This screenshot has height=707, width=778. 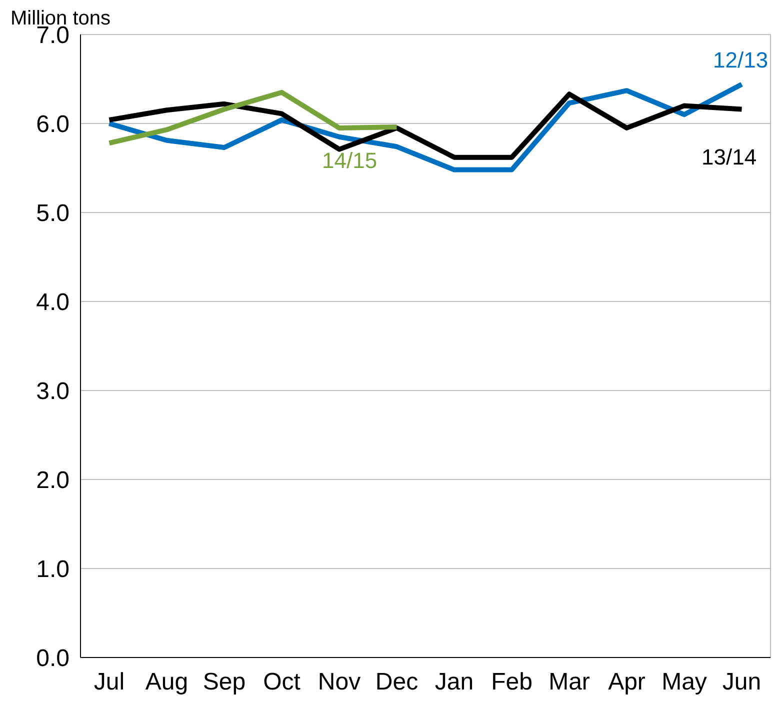 I want to click on y-tick-label: 2.0, so click(x=53, y=480).